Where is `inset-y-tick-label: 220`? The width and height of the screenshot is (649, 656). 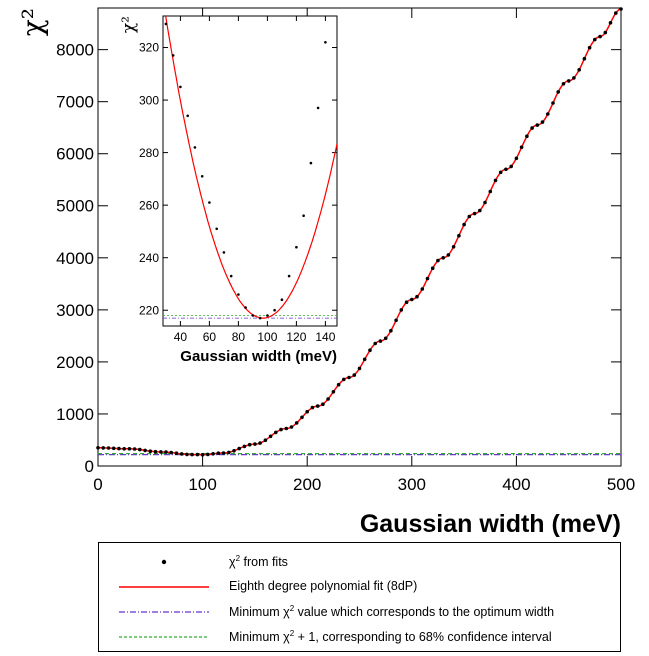
inset-y-tick-label: 220 is located at coordinates (149, 310).